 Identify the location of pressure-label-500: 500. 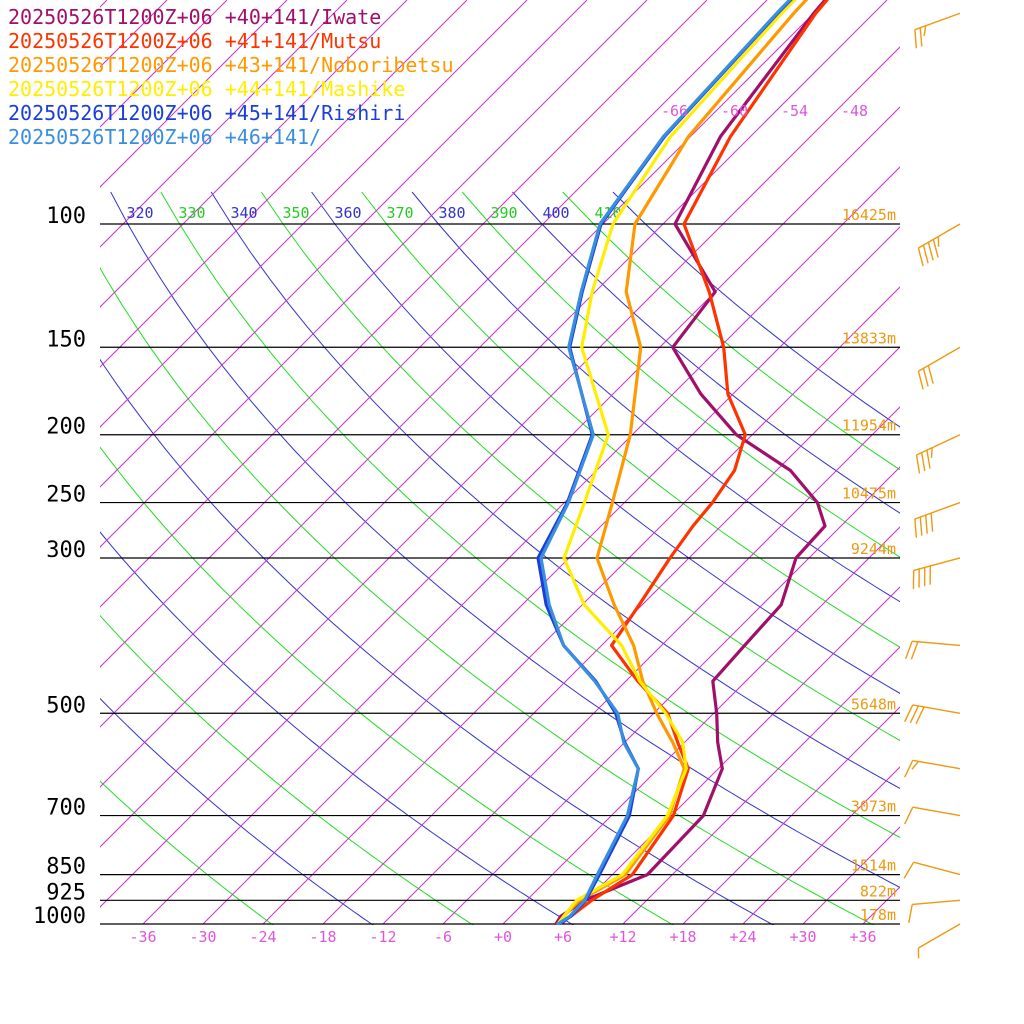
(66, 705).